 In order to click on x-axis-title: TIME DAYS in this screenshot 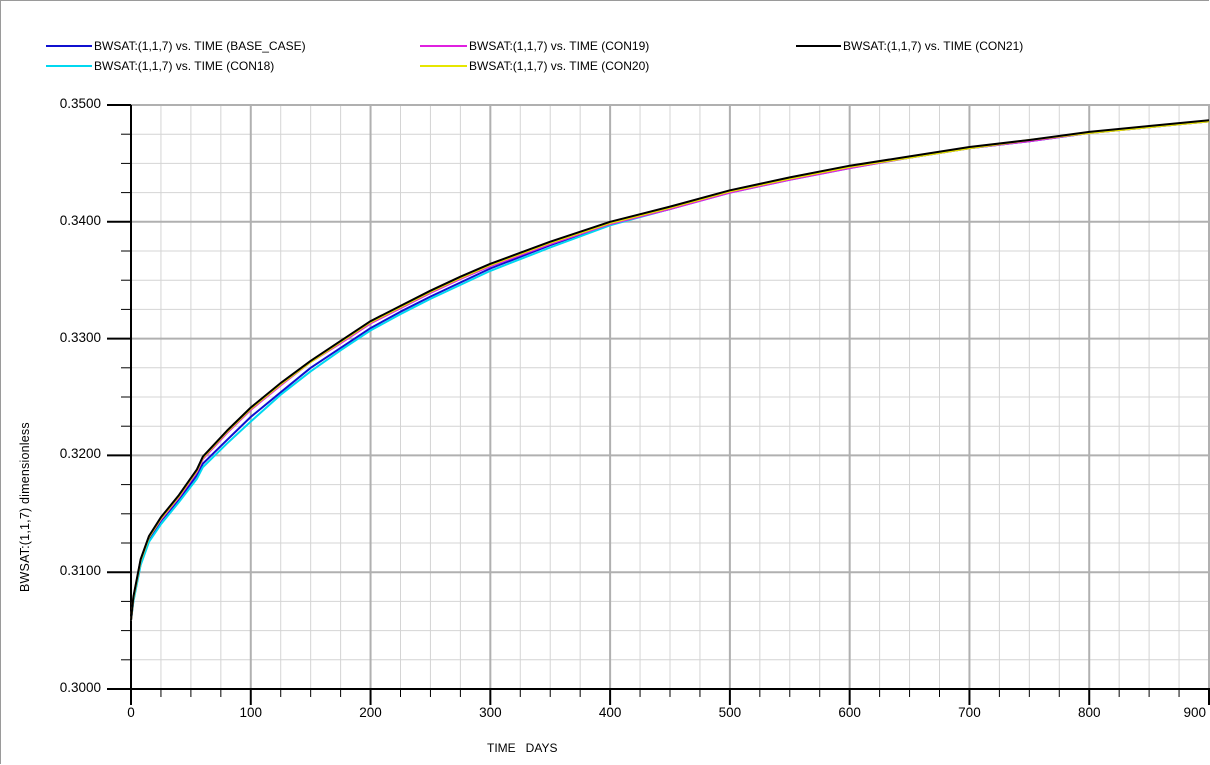, I will do `click(522, 748)`.